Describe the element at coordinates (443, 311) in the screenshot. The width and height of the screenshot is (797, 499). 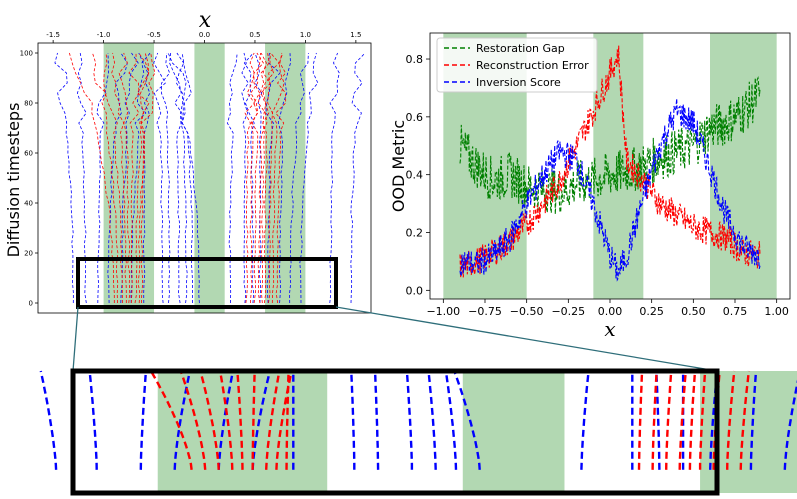
I see `right-xtick-label-0: −1.00` at that location.